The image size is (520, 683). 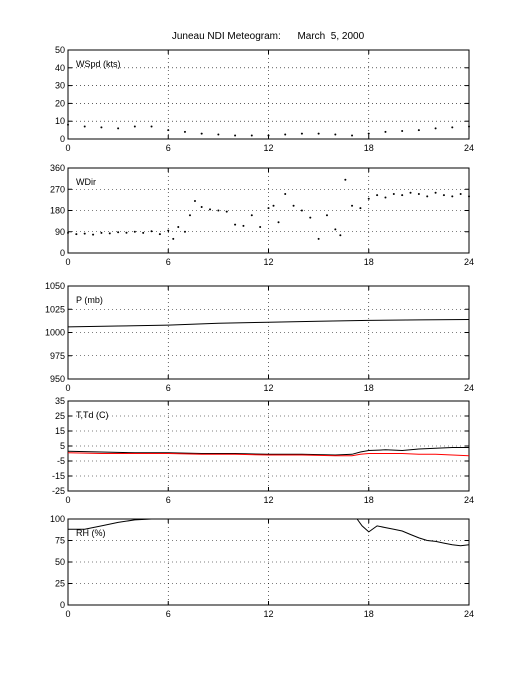 What do you see at coordinates (57, 356) in the screenshot?
I see `y-tick-label: 975` at bounding box center [57, 356].